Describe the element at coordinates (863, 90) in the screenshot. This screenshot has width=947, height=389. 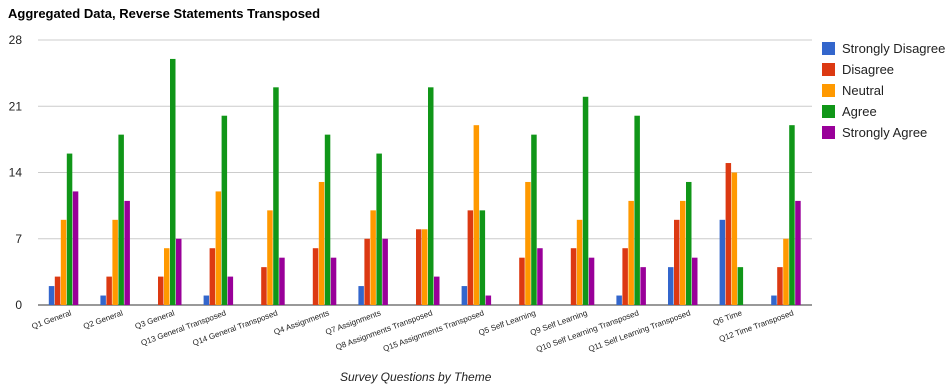
I see `legend-label: Neutral` at that location.